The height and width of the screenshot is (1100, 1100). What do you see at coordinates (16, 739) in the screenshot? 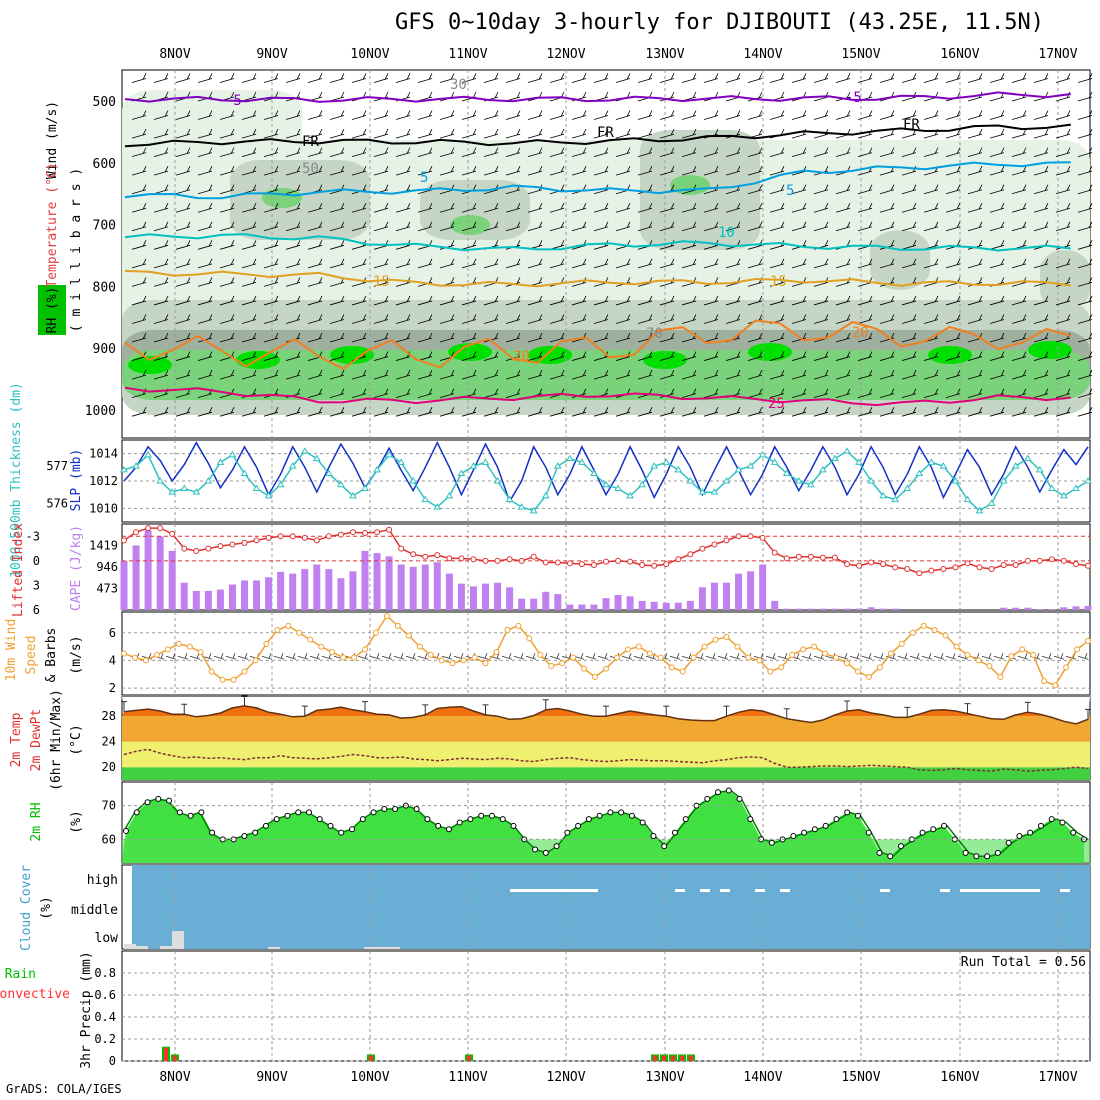
I see `temp2m-axis-label: 2m Temp` at bounding box center [16, 739].